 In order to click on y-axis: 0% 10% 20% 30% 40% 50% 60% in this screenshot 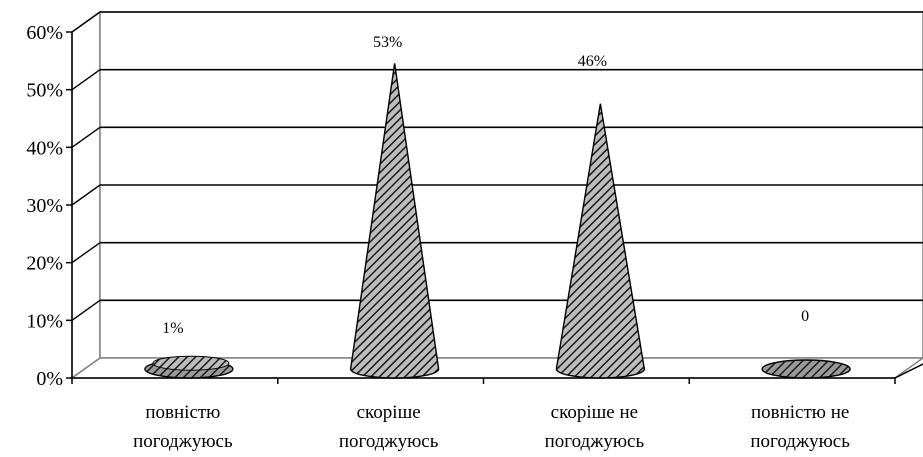, I will do `click(49, 206)`.